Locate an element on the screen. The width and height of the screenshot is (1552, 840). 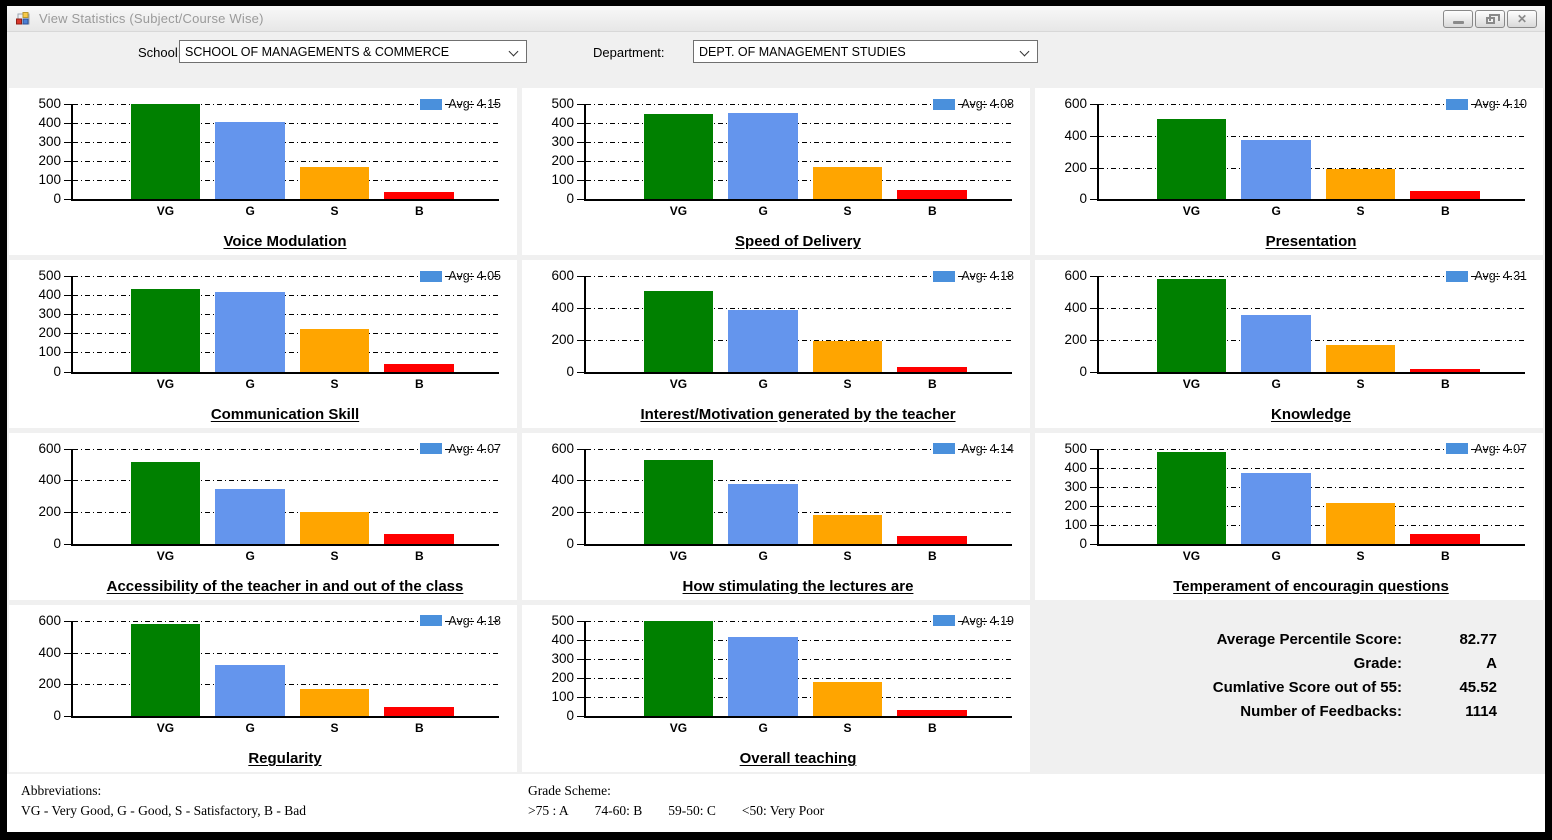
maximize-button is located at coordinates (1490, 19).